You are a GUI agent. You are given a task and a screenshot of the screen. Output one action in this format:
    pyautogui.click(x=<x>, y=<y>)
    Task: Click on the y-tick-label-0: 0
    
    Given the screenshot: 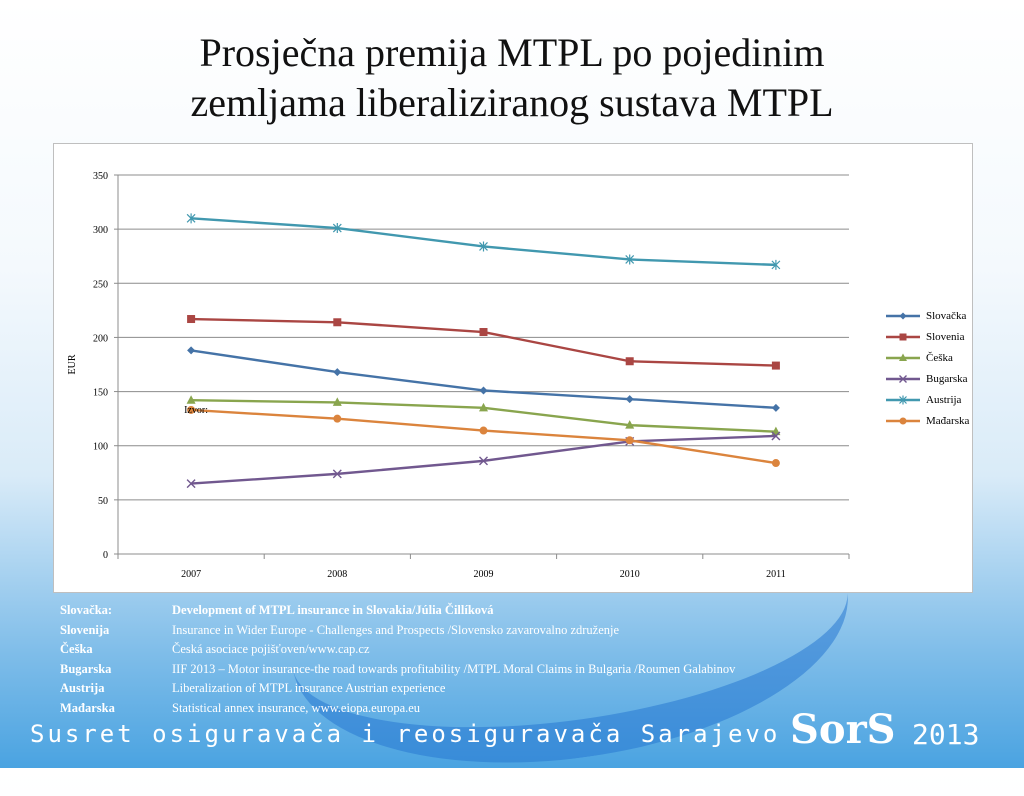 What is the action you would take?
    pyautogui.click(x=105, y=555)
    